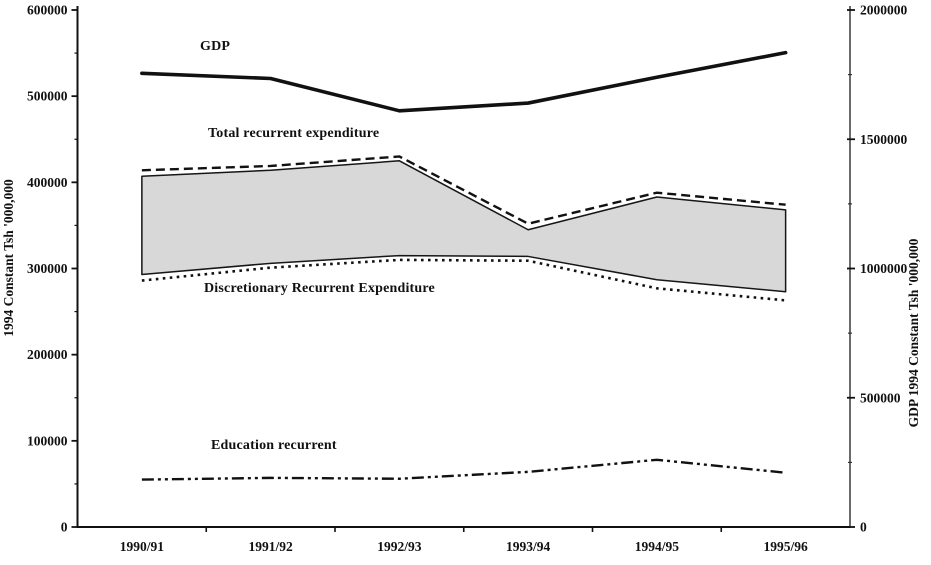 The height and width of the screenshot is (565, 931). I want to click on y-right-tick-label: 500000, so click(880, 397).